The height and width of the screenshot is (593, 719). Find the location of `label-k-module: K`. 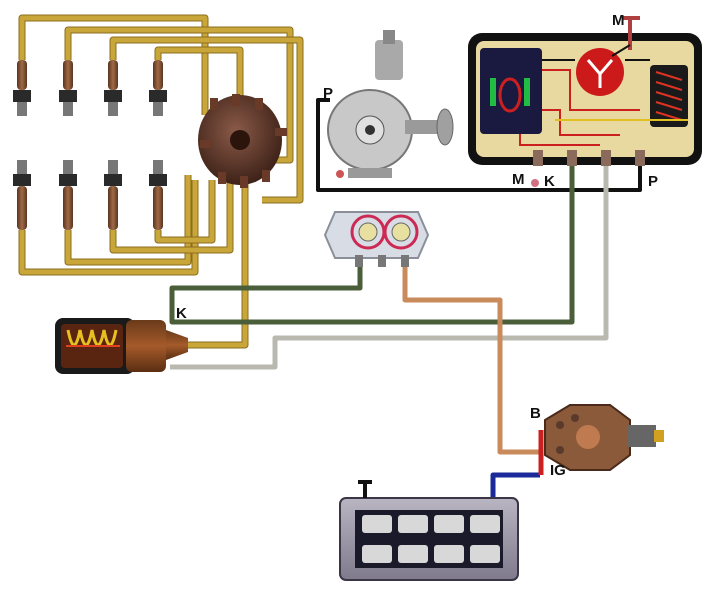

label-k-module: K is located at coordinates (549, 181).